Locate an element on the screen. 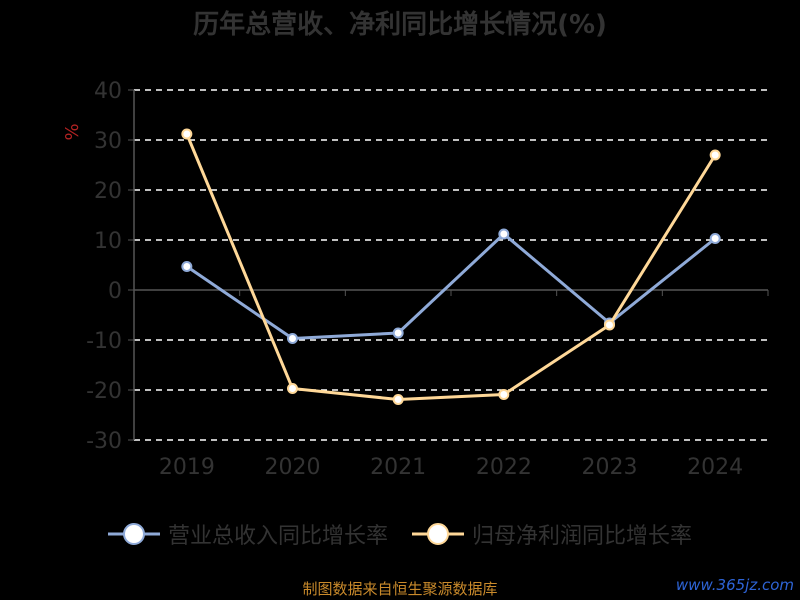  y-axis-label: % is located at coordinates (72, 131).